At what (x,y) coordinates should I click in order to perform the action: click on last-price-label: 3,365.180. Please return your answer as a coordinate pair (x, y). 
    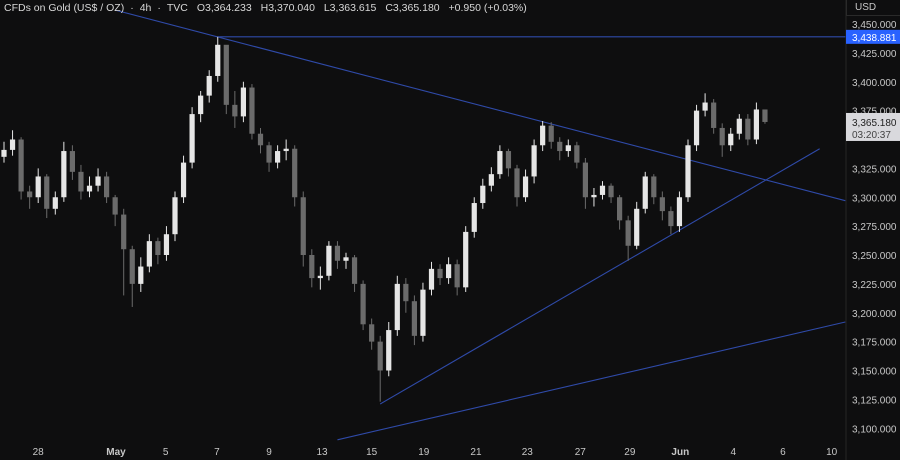
    Looking at the image, I should click on (874, 123).